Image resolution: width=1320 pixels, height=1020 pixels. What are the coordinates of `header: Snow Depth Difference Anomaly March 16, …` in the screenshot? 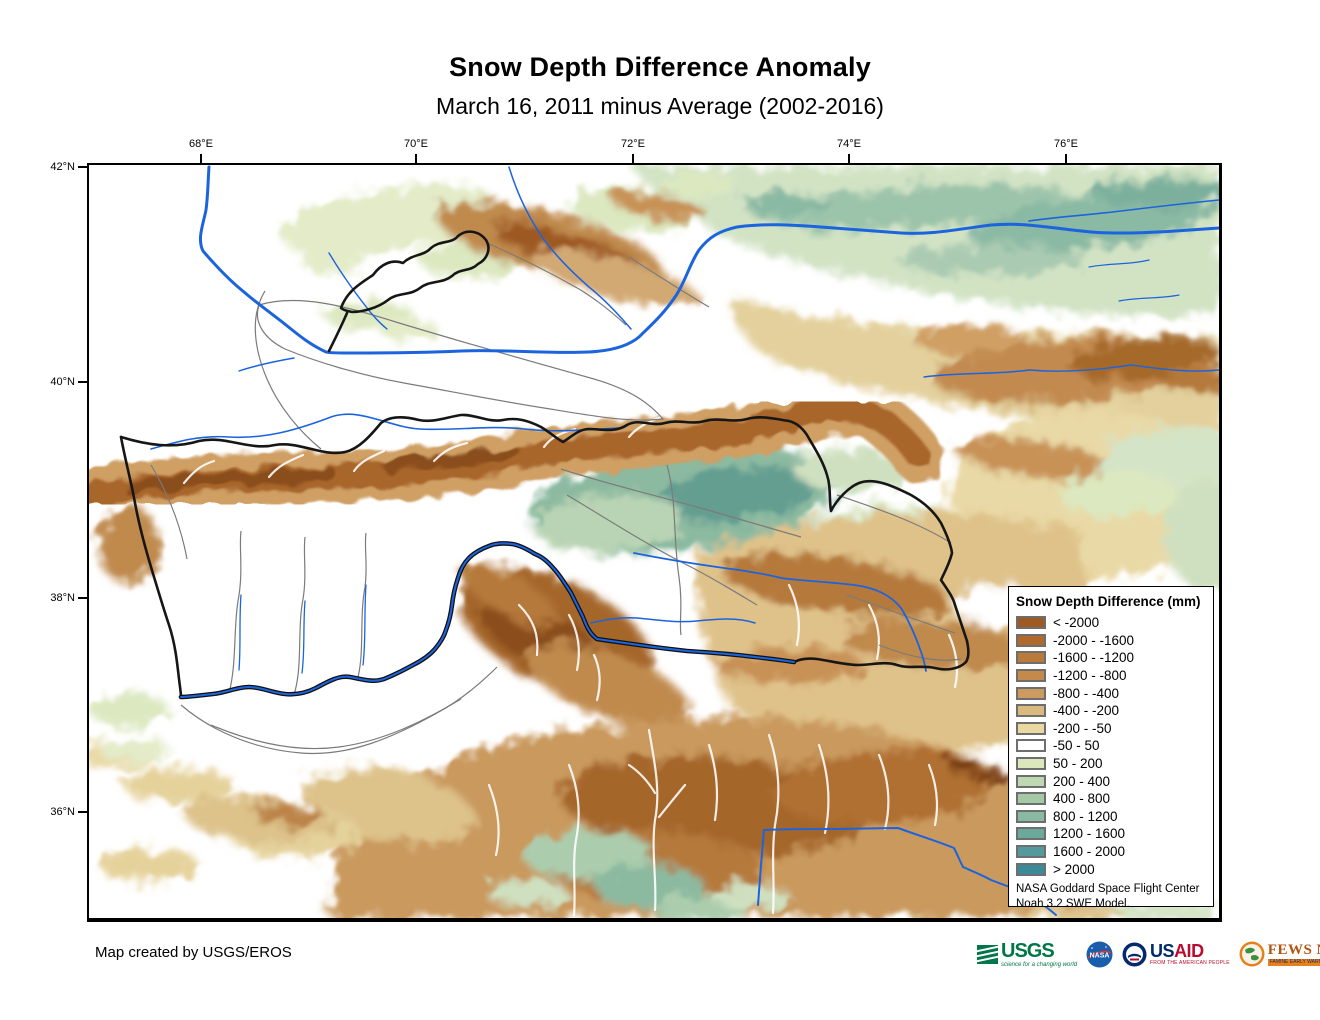 It's located at (660, 60).